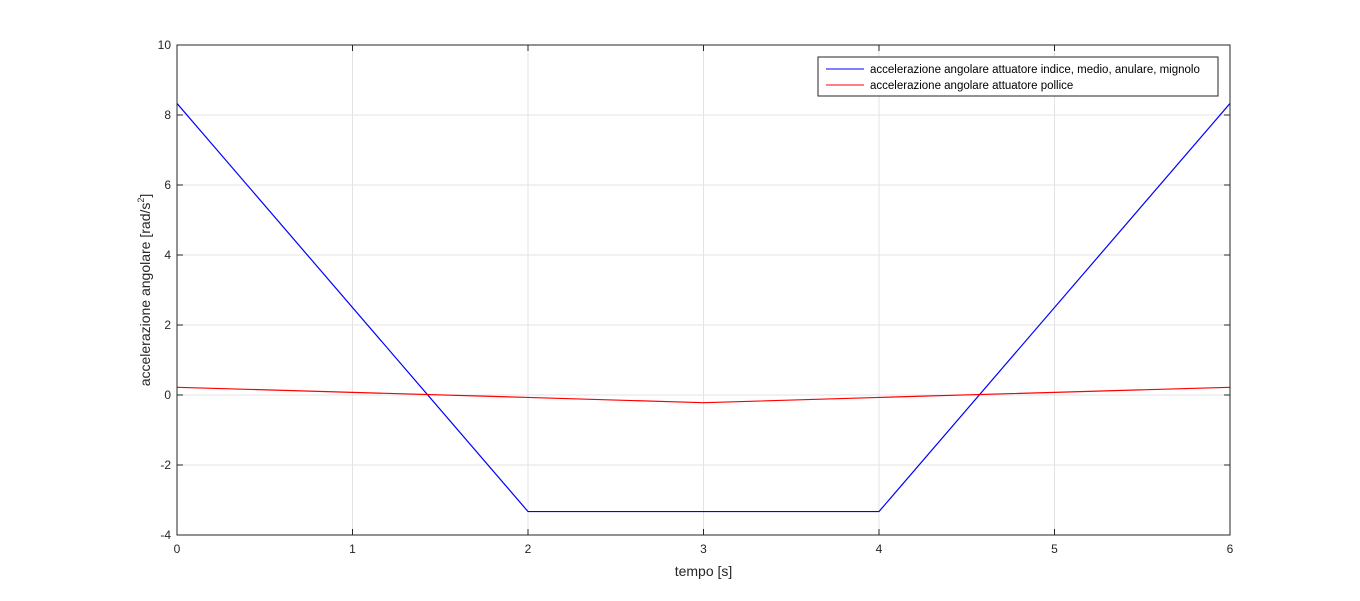 This screenshot has height=601, width=1360. I want to click on x-tick-label: 5, so click(1054, 549).